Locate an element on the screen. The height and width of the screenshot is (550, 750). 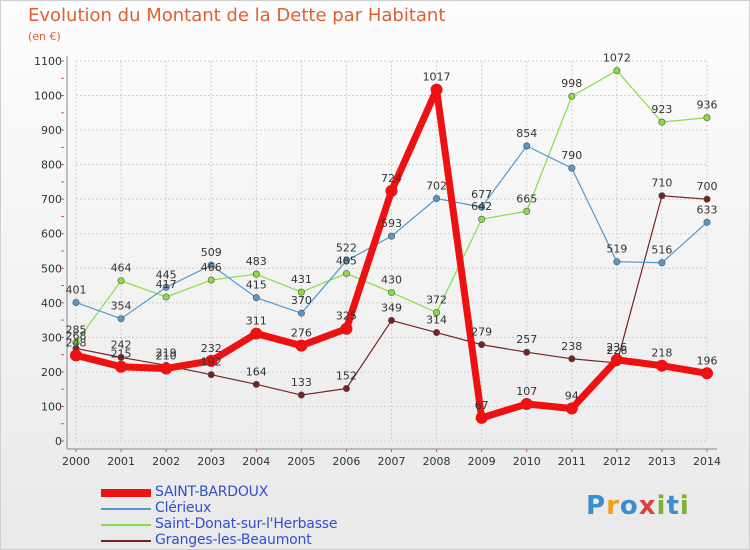
y-tick-label: 600 is located at coordinates (51, 234).